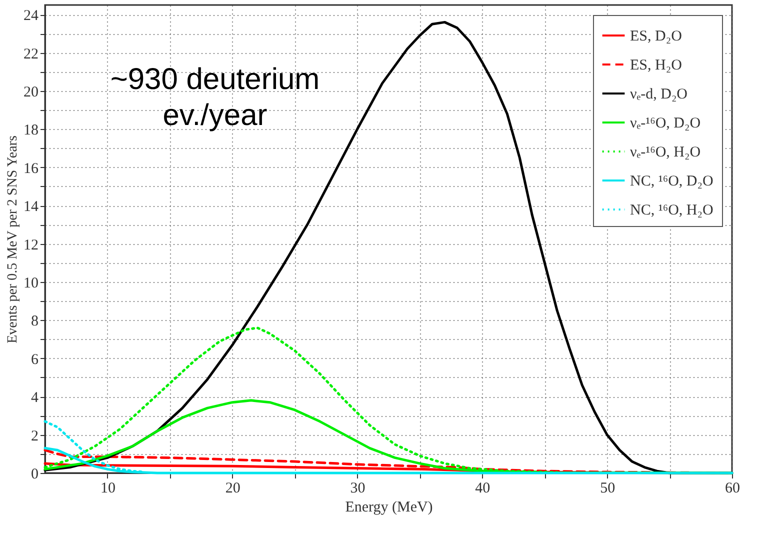 The height and width of the screenshot is (535, 772). What do you see at coordinates (34, 436) in the screenshot?
I see `y-tick-label: 2` at bounding box center [34, 436].